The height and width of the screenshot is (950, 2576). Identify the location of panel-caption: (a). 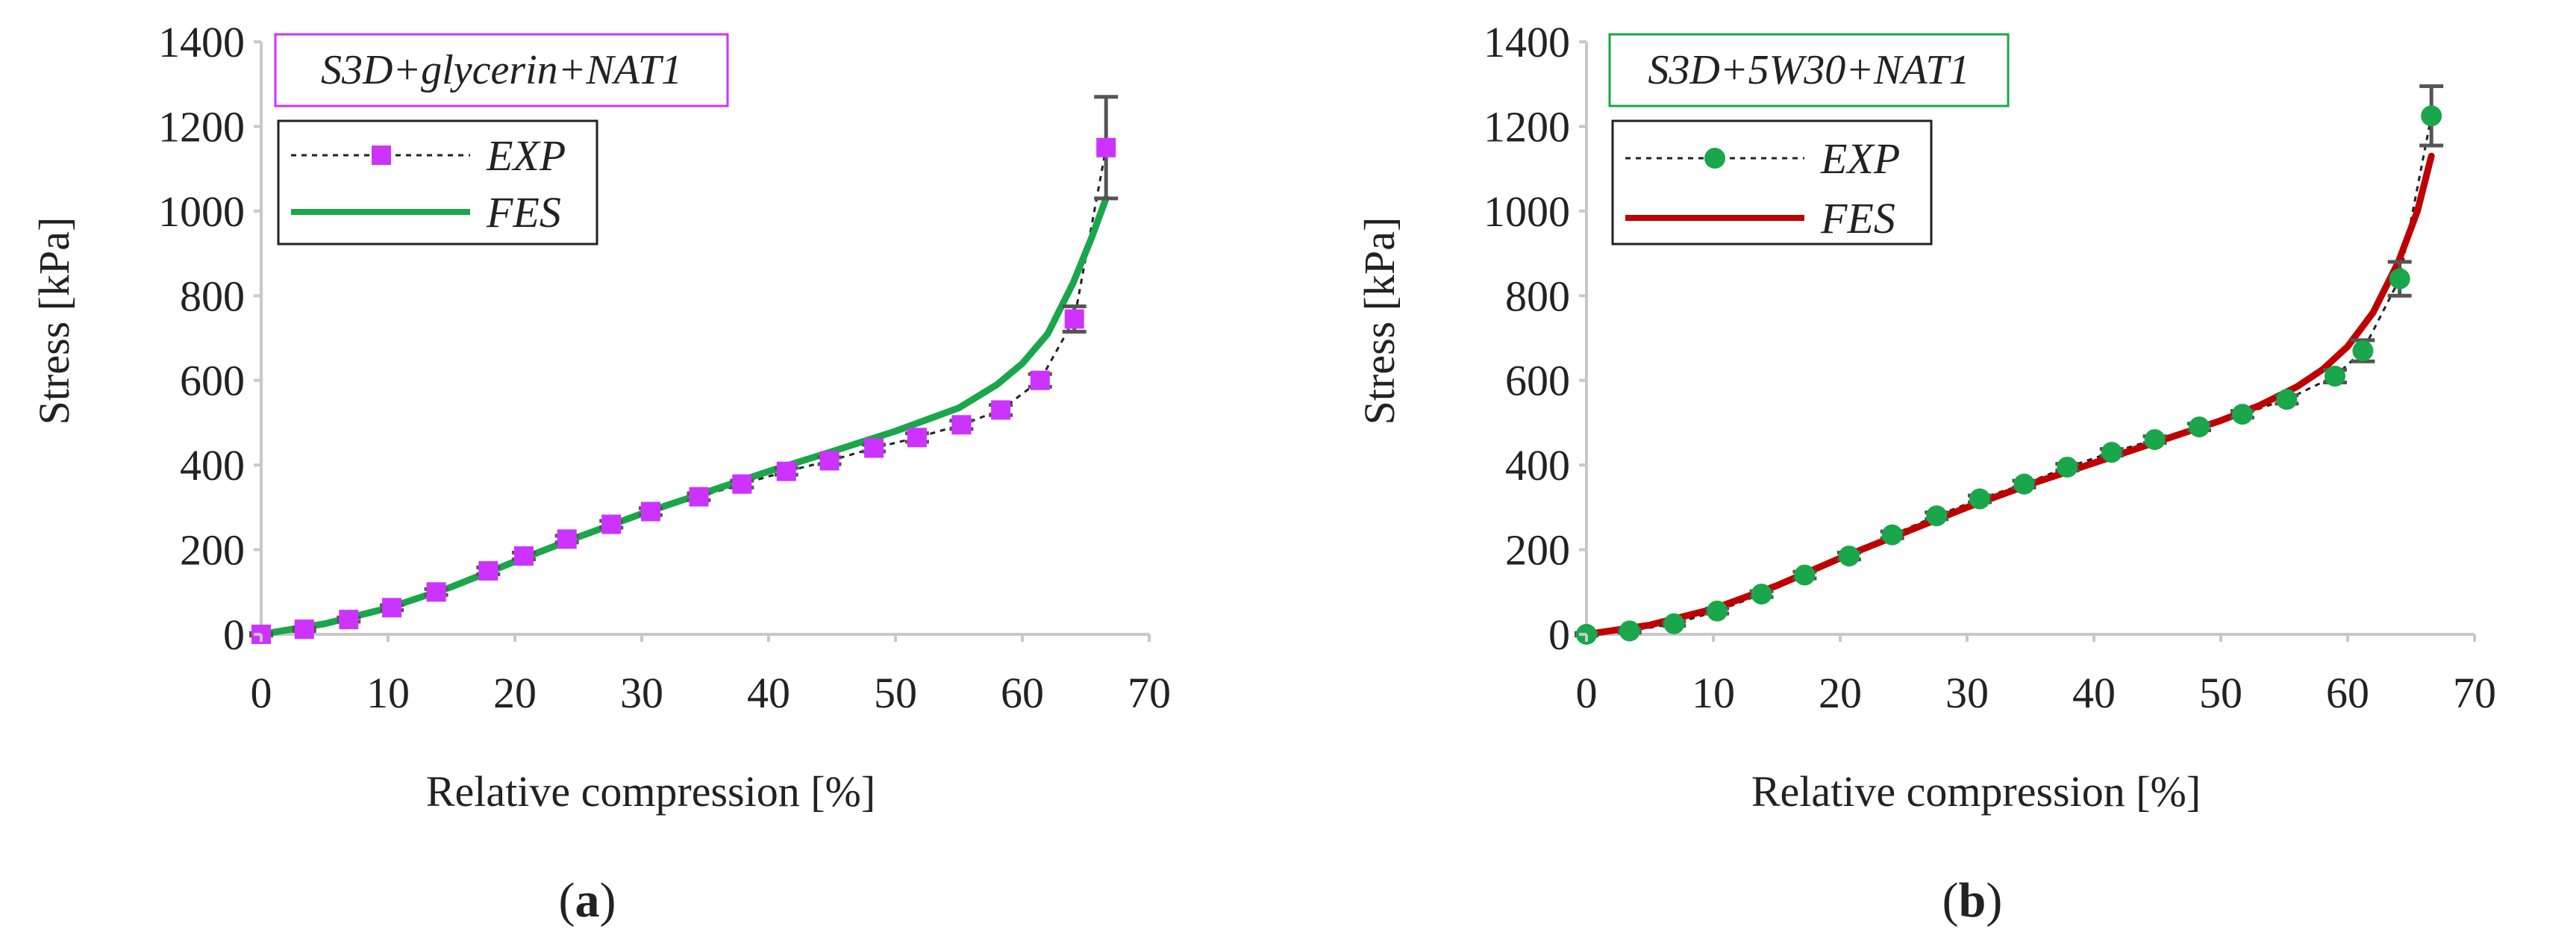
(587, 901).